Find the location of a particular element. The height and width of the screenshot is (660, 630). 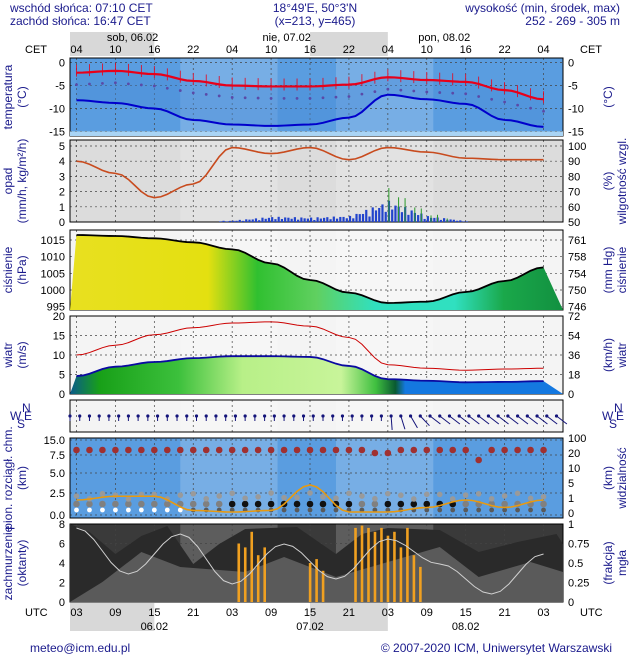

y-tick-label: -15 is located at coordinates (57, 132).